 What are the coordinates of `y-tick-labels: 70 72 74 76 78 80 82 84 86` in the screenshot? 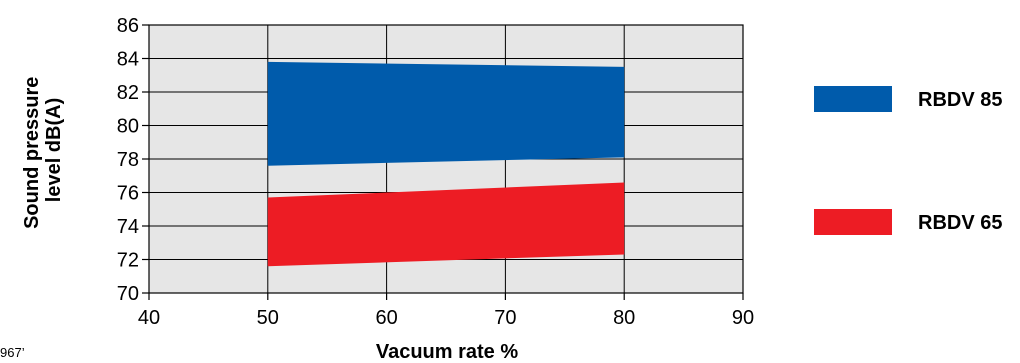 It's located at (128, 160).